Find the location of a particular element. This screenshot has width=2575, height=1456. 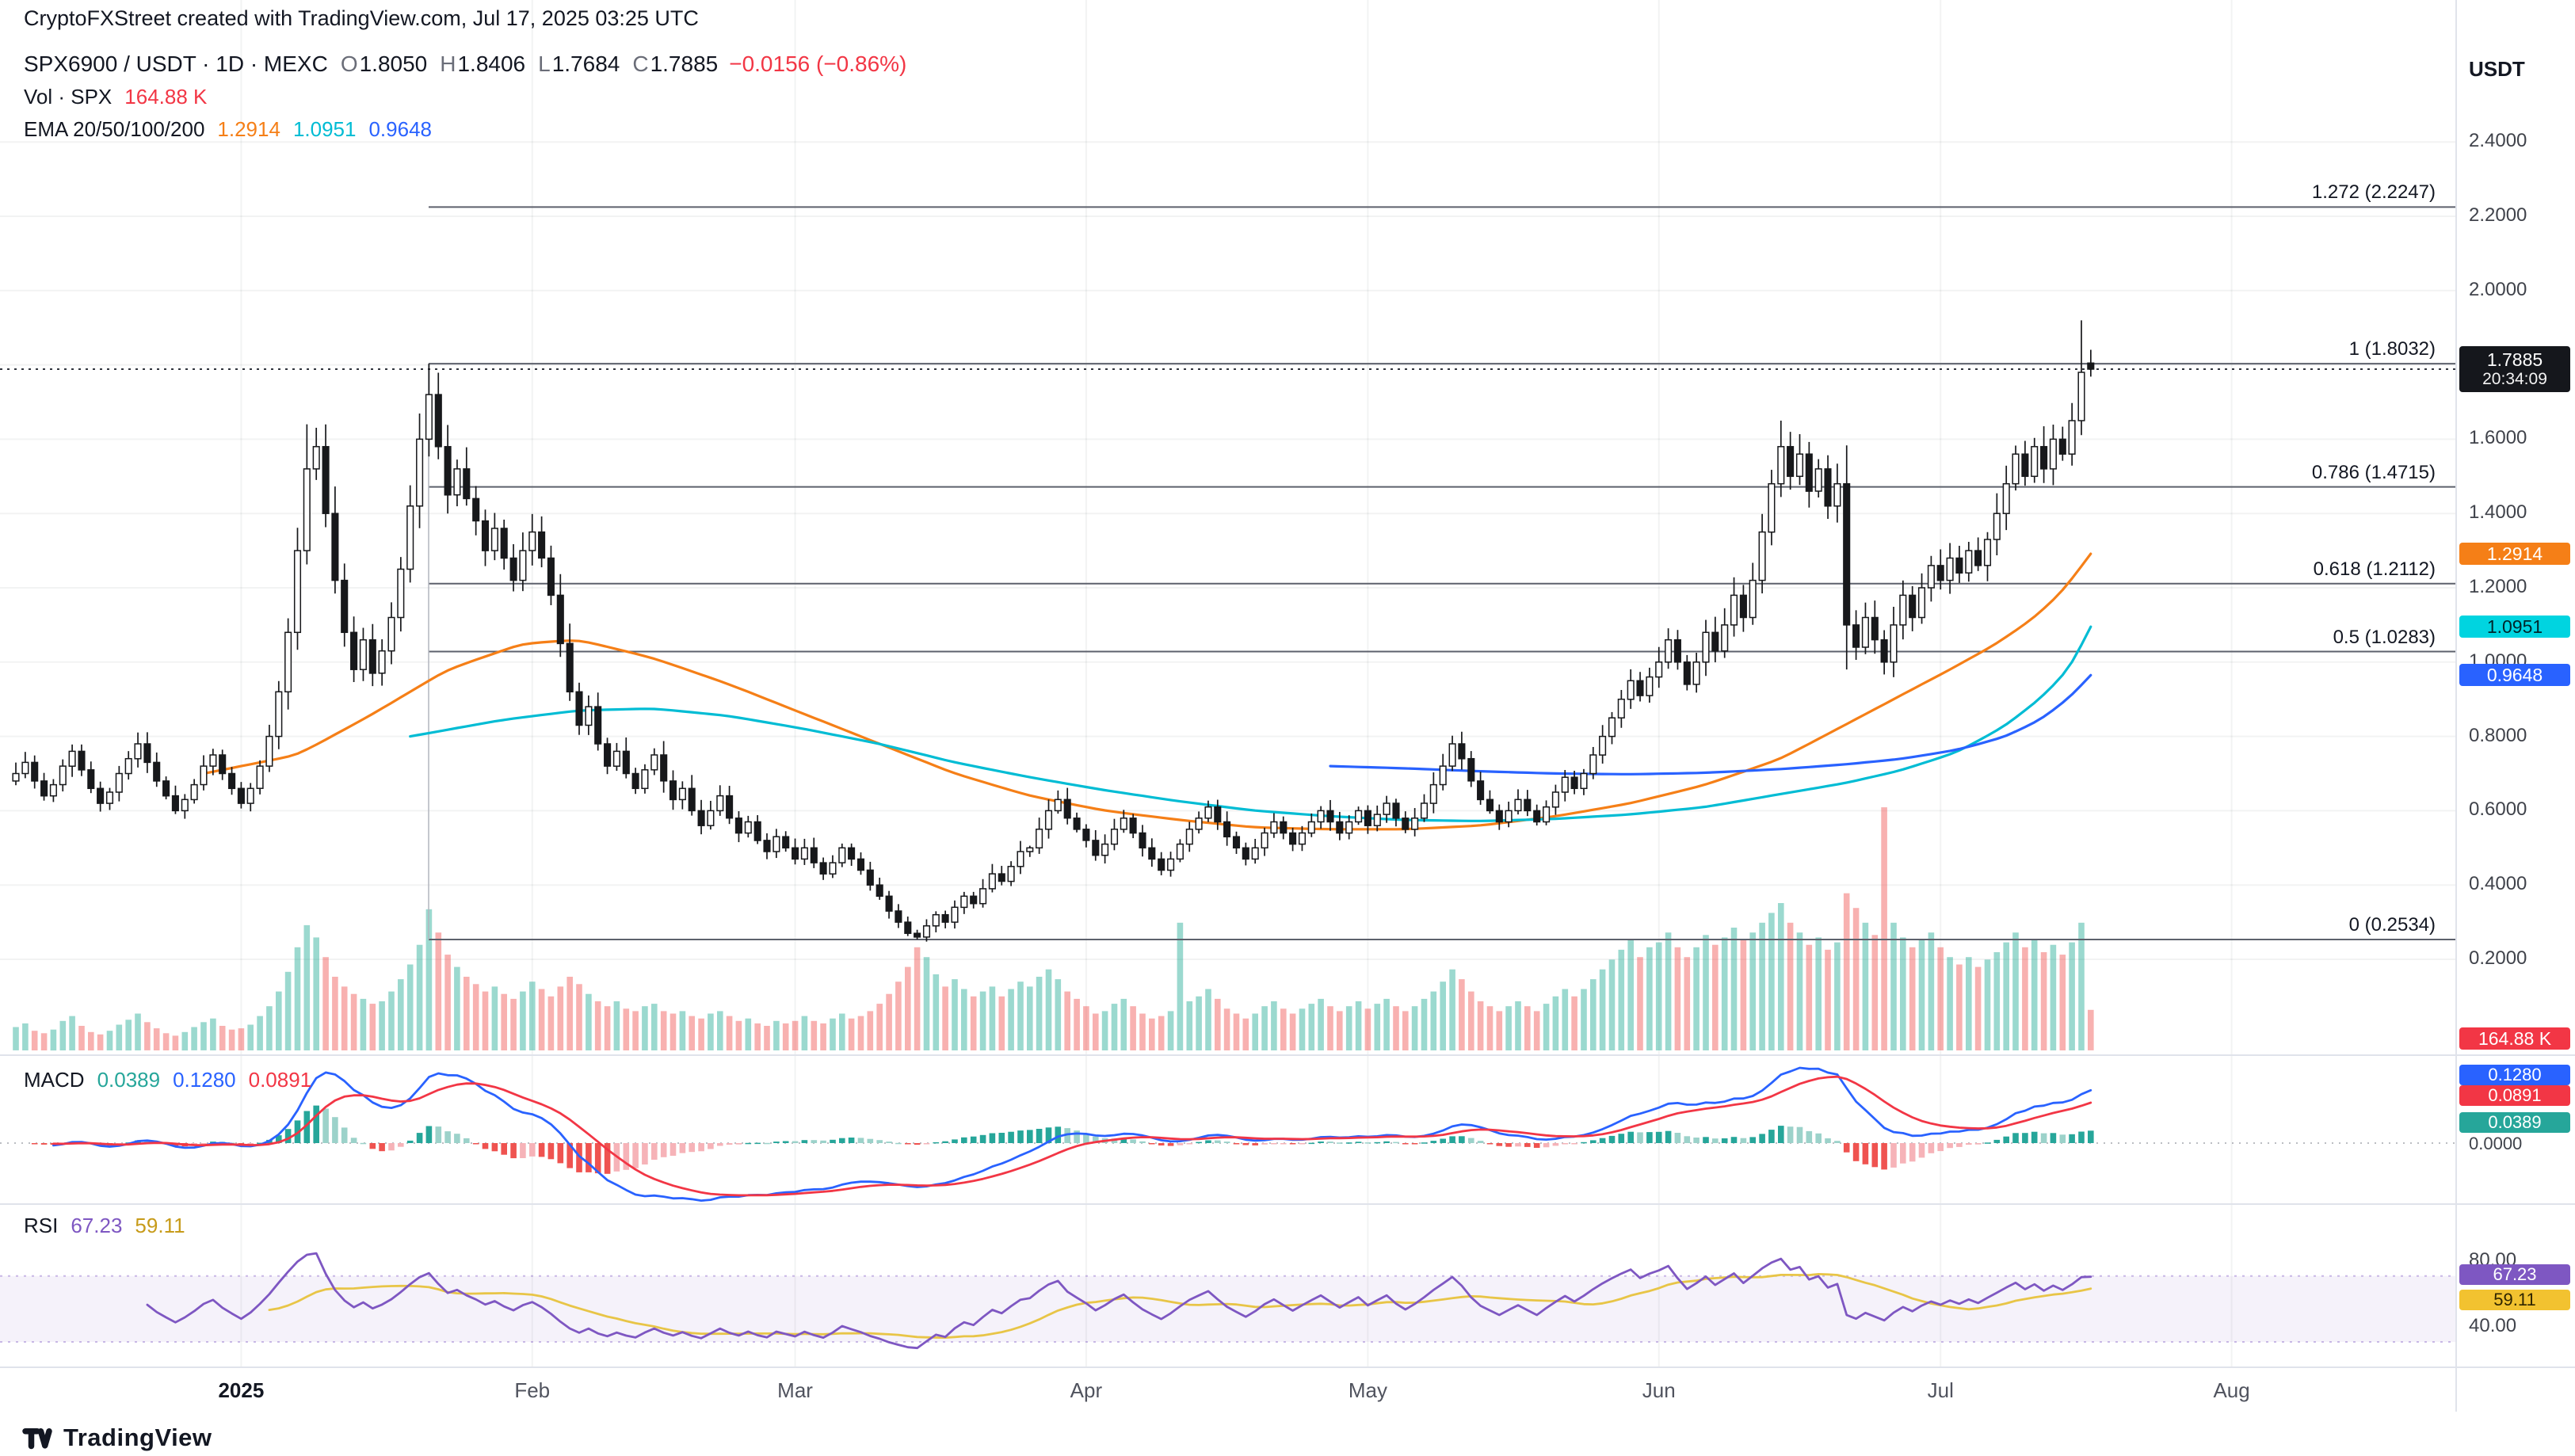

rsi-legend-row: RSI 67.23 59.11 is located at coordinates (104, 1226).